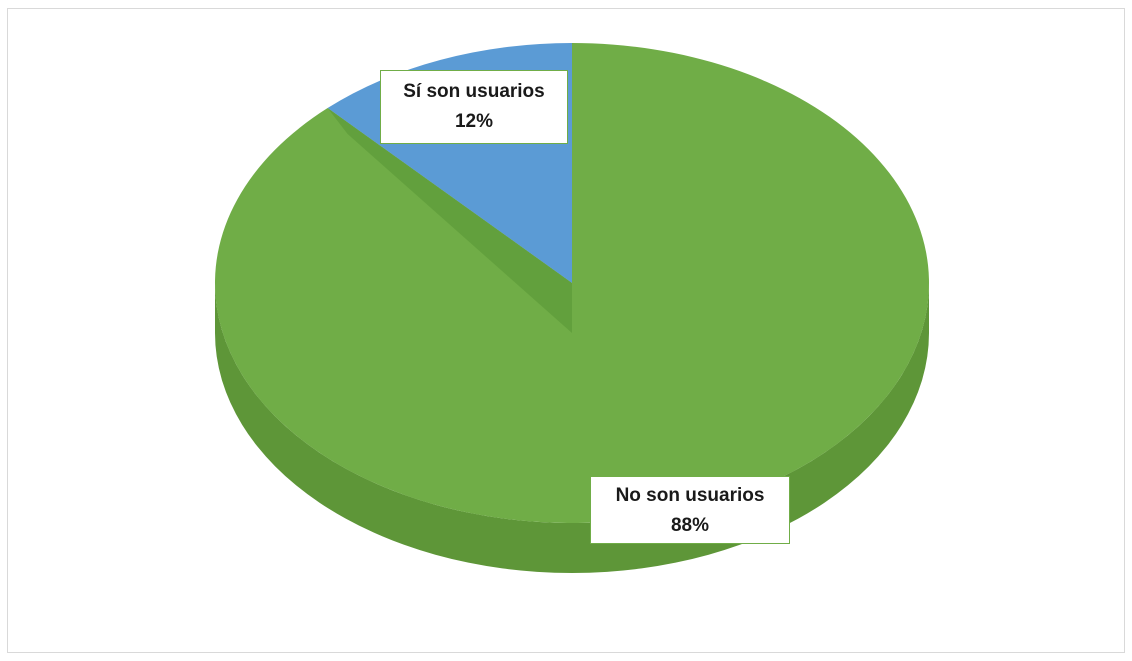  I want to click on data-label-no-category: No son usuarios, so click(690, 495).